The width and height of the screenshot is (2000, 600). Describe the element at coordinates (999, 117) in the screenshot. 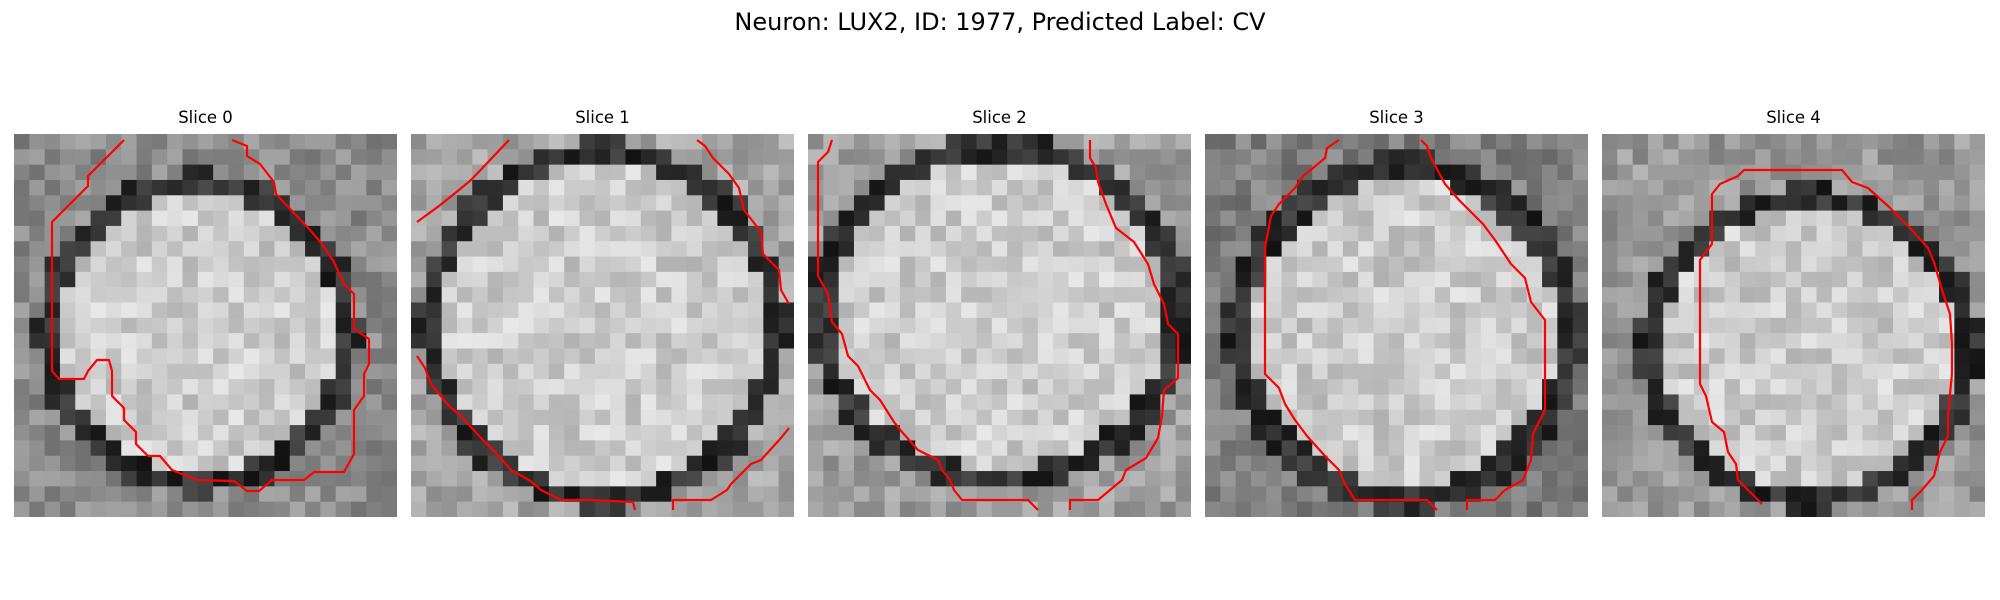

I see `slice-title: Slice 2` at that location.